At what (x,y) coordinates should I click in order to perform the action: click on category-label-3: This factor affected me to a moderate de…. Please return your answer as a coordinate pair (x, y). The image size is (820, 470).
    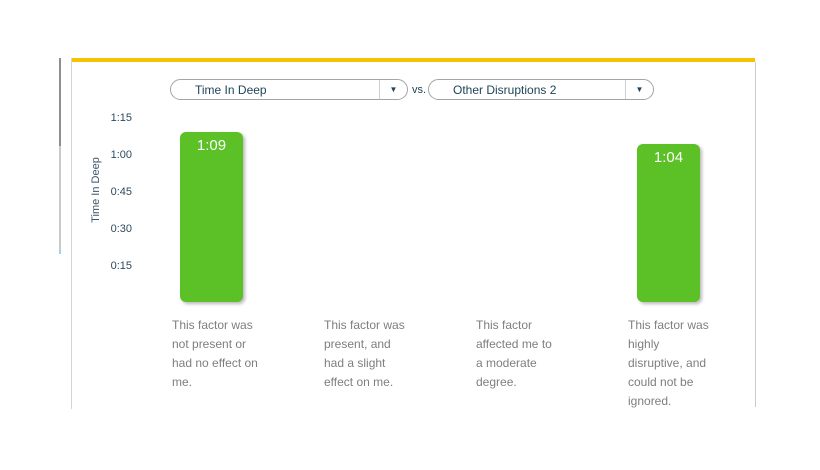
    Looking at the image, I should click on (514, 353).